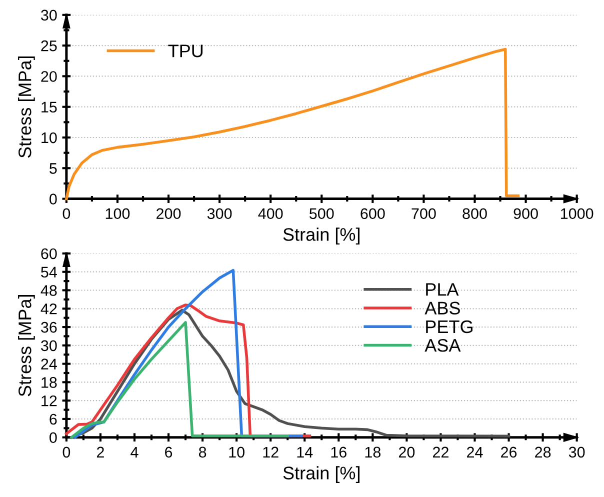 The height and width of the screenshot is (497, 604). What do you see at coordinates (449, 327) in the screenshot?
I see `legend-label: PETG` at bounding box center [449, 327].